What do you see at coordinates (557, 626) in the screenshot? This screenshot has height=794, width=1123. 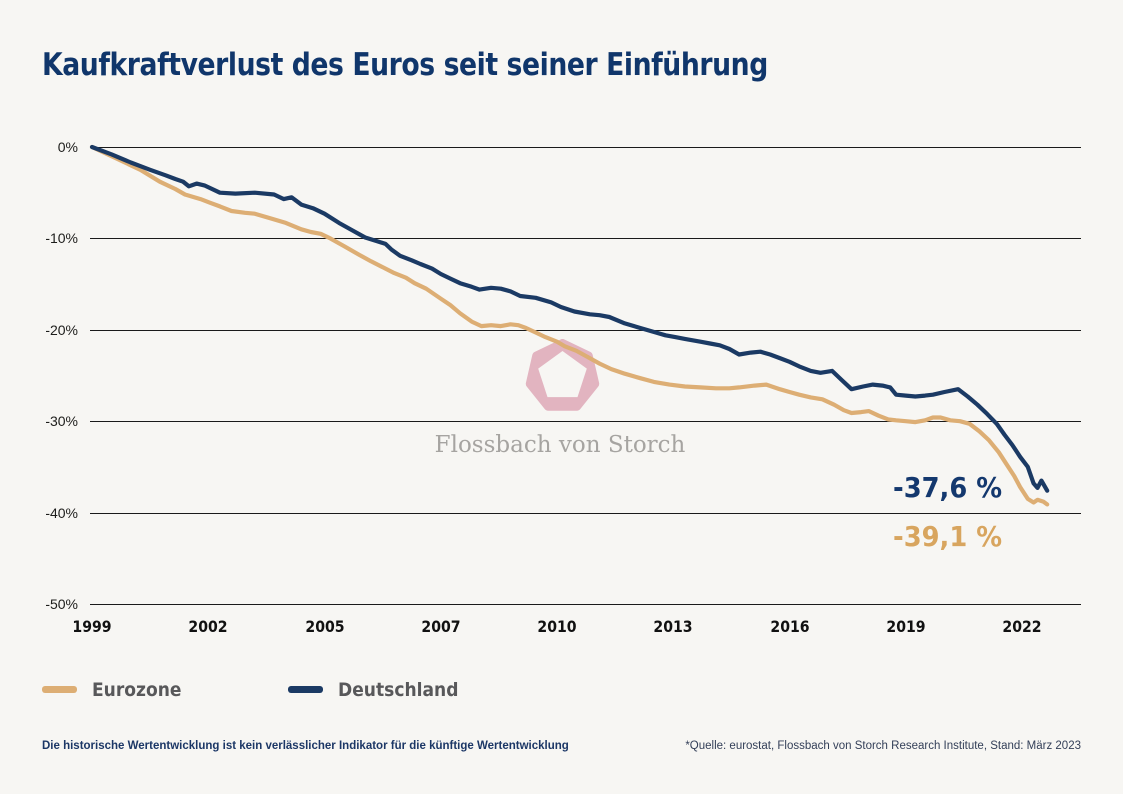 I see `x-tick-label: 2010` at bounding box center [557, 626].